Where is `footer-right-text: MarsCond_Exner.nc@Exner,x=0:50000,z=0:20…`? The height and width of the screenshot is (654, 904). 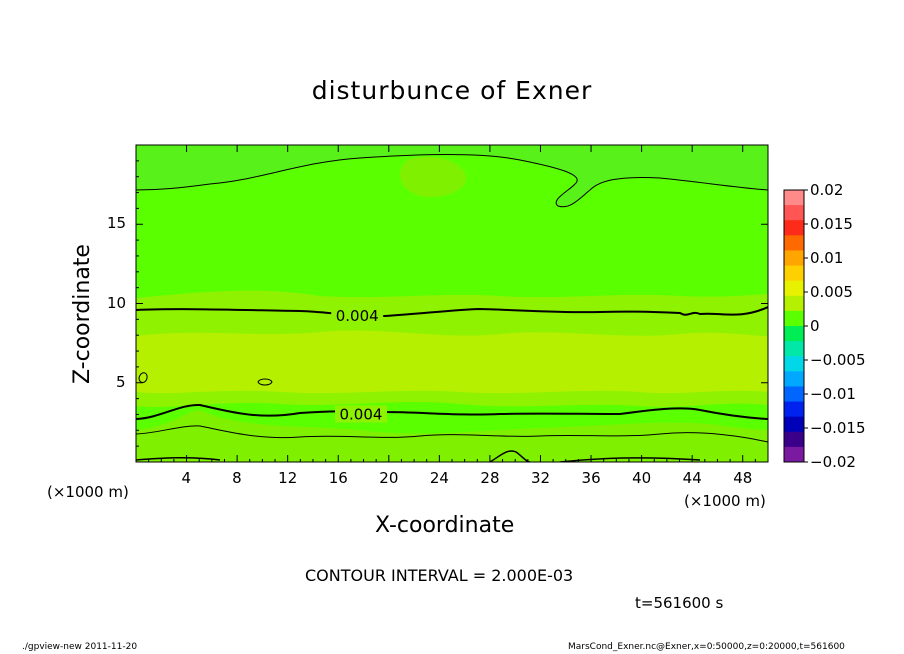 footer-right-text: MarsCond_Exner.nc@Exner,x=0:50000,z=0:20… is located at coordinates (706, 647).